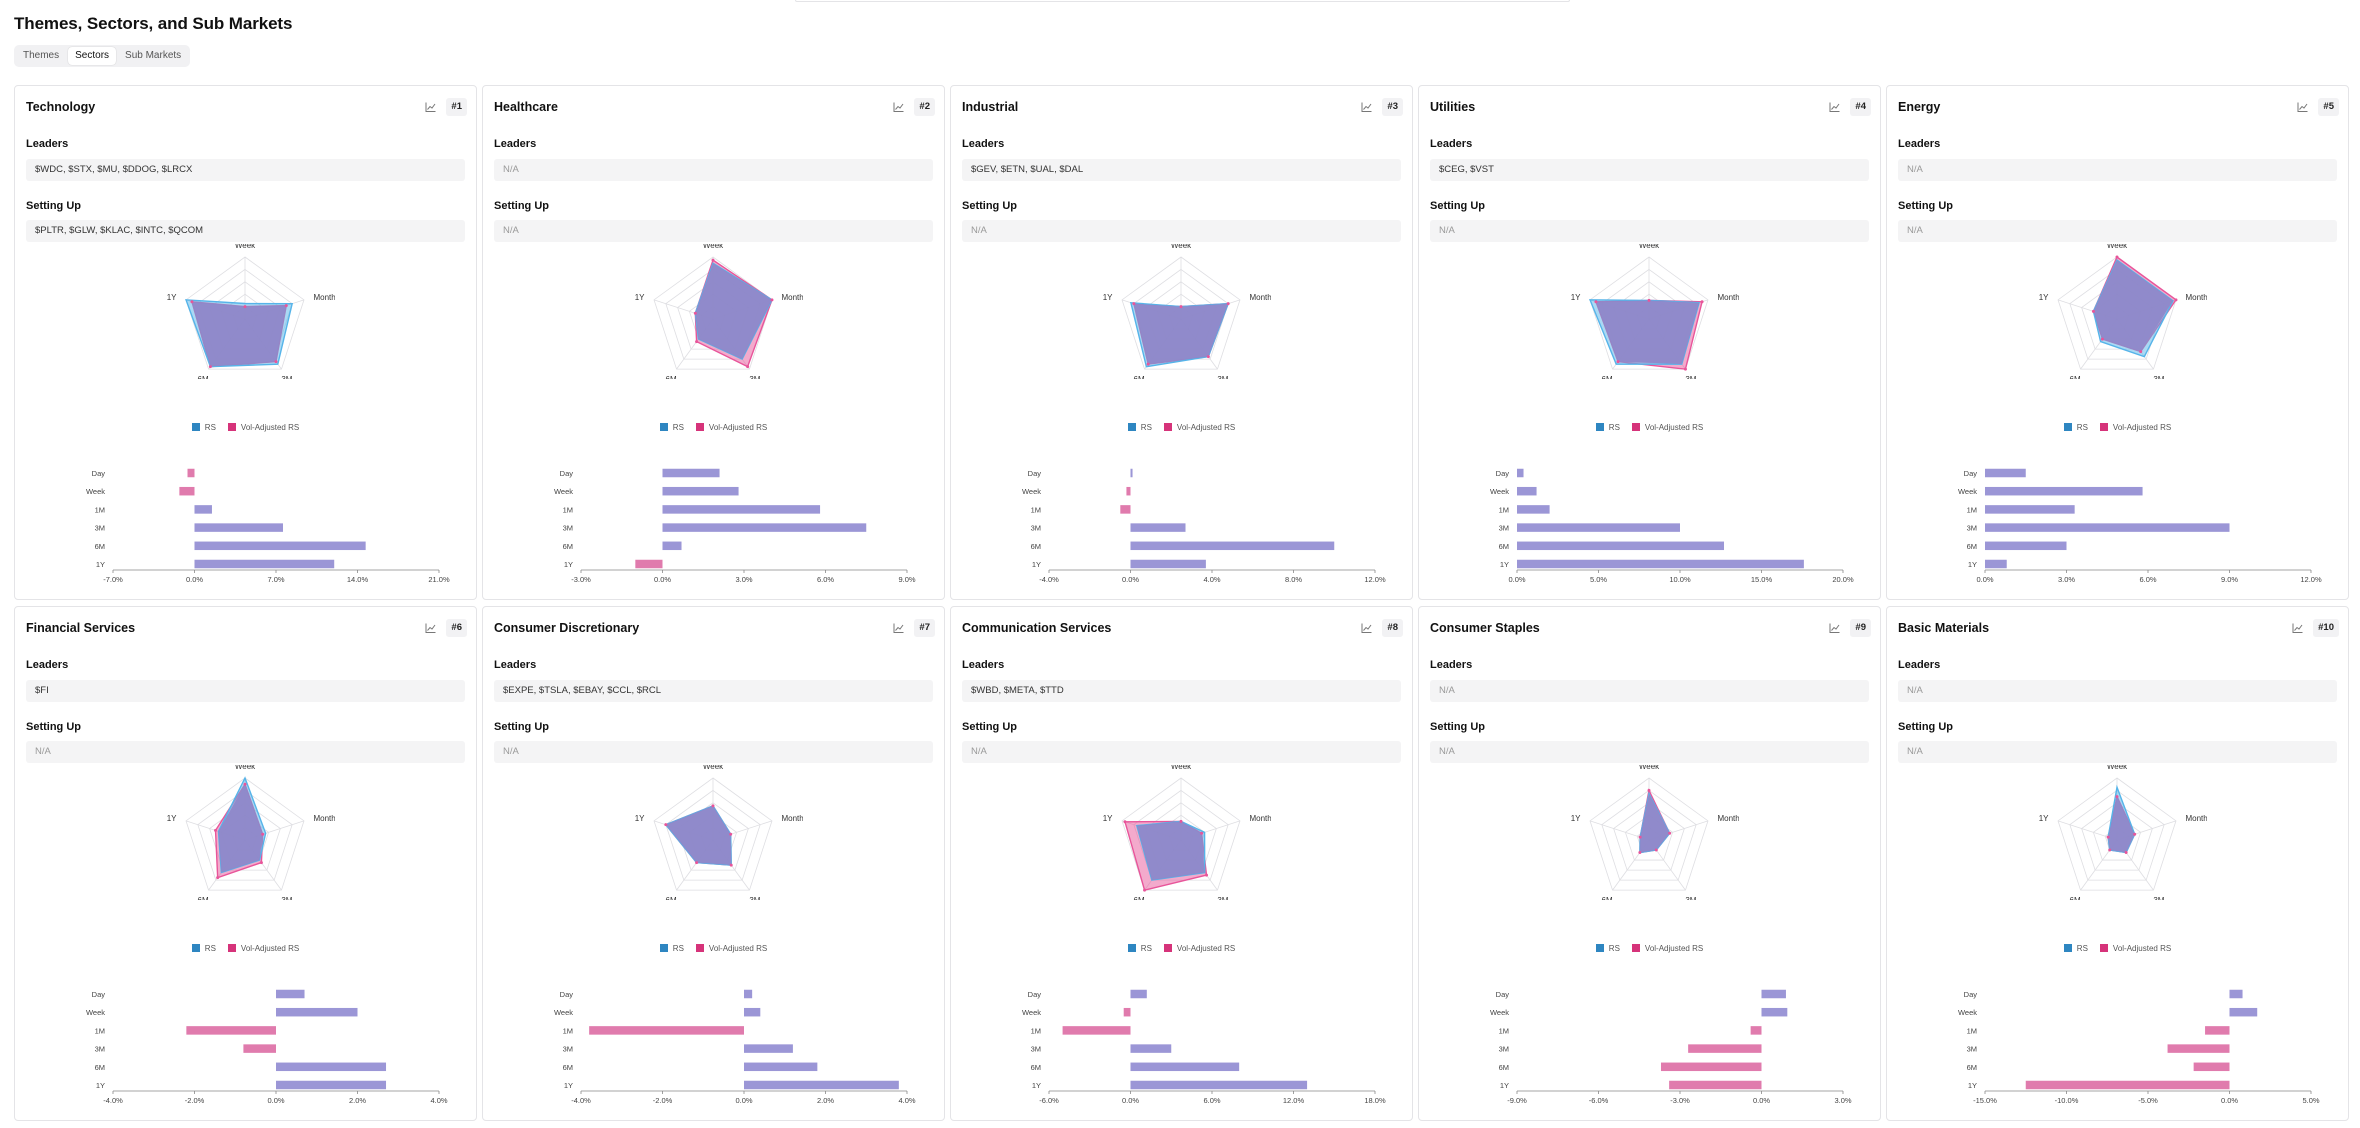  I want to click on leaders-value: $EXPE, $TSLA, $EBAY, $CCL, $RCL, so click(713, 691).